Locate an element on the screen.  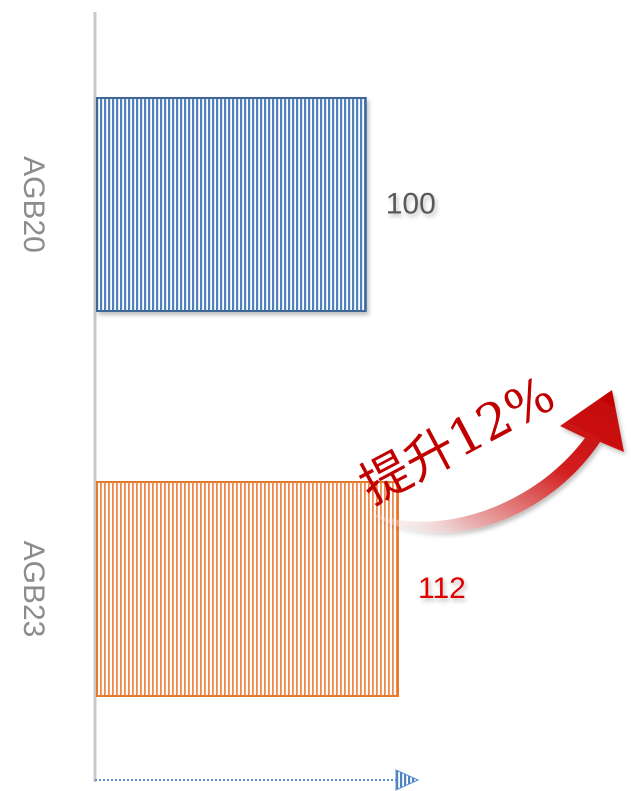
increase-arrow-icon is located at coordinates (496, 461).